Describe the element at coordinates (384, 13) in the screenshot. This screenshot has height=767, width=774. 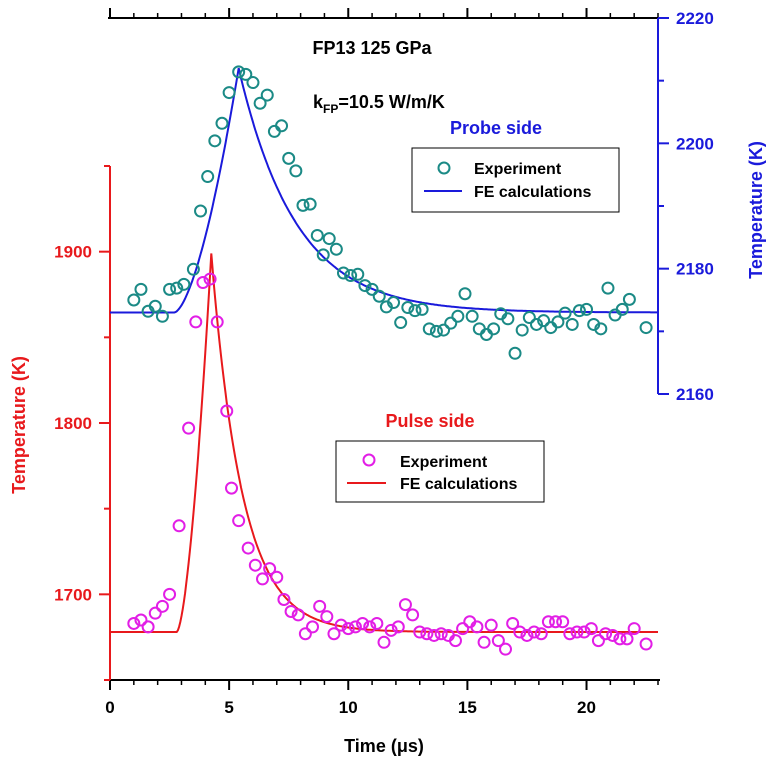
I see `top-axis-ticks` at that location.